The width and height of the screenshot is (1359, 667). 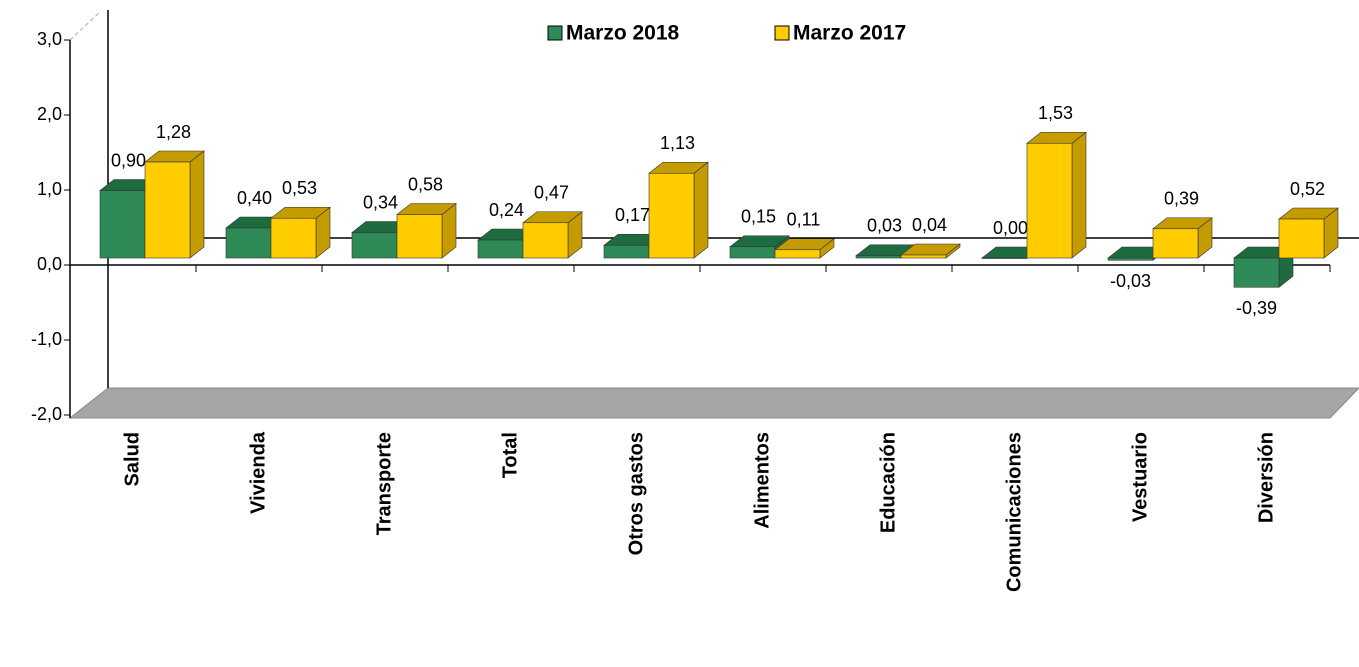 I want to click on x-tick-label: Vivienda, so click(x=258, y=472).